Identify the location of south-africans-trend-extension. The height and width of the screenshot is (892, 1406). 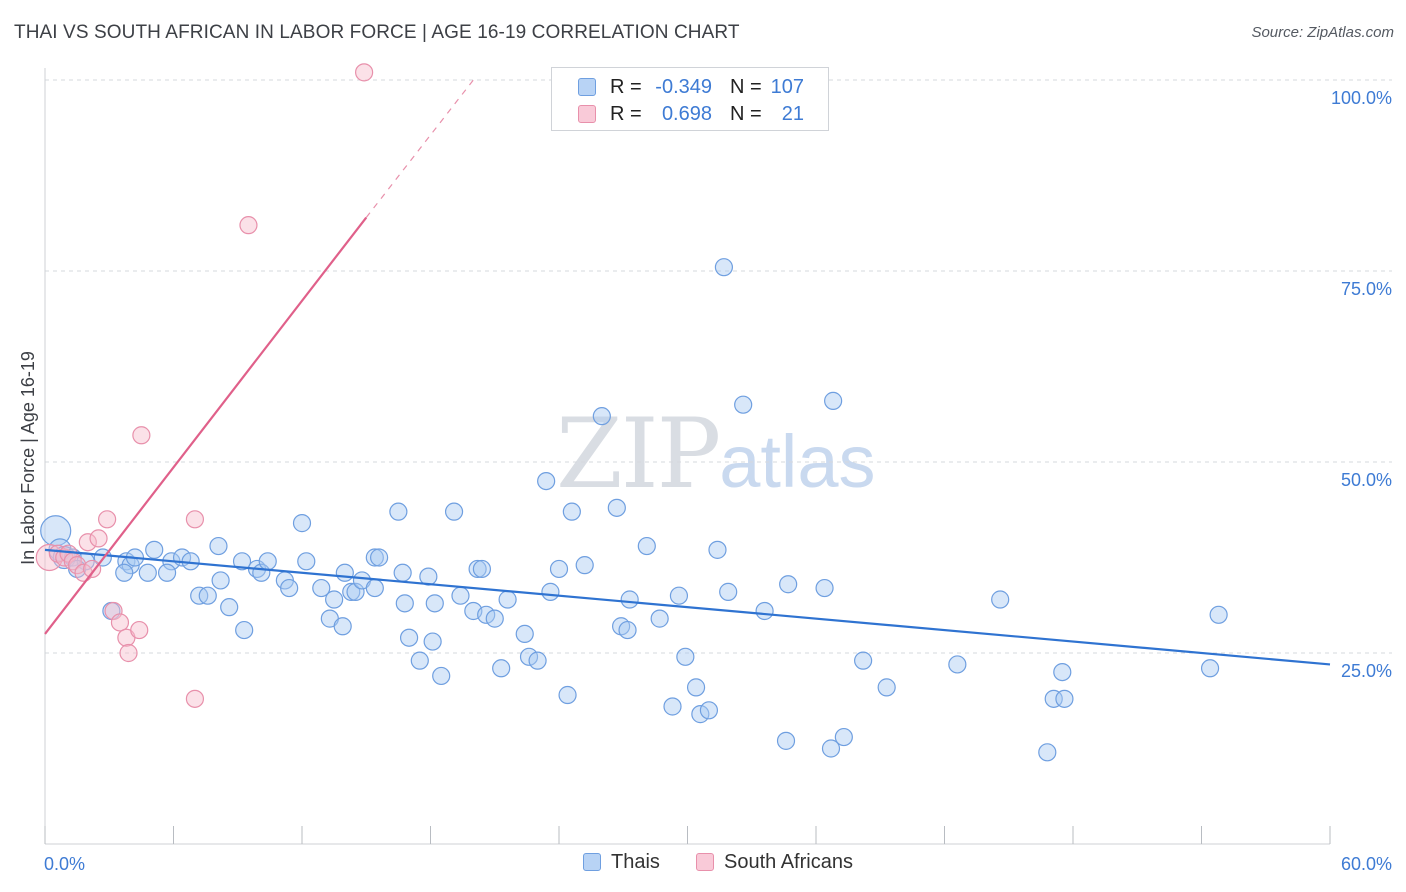
(419, 148).